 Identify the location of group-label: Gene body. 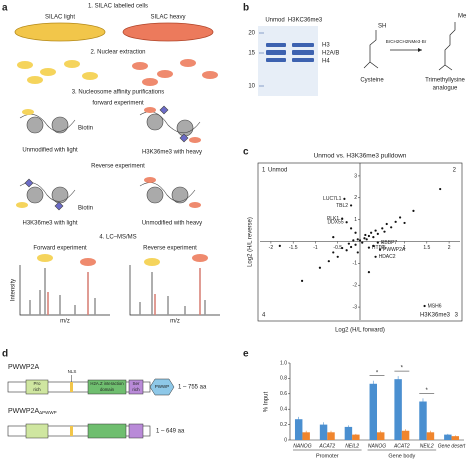
(401, 456).